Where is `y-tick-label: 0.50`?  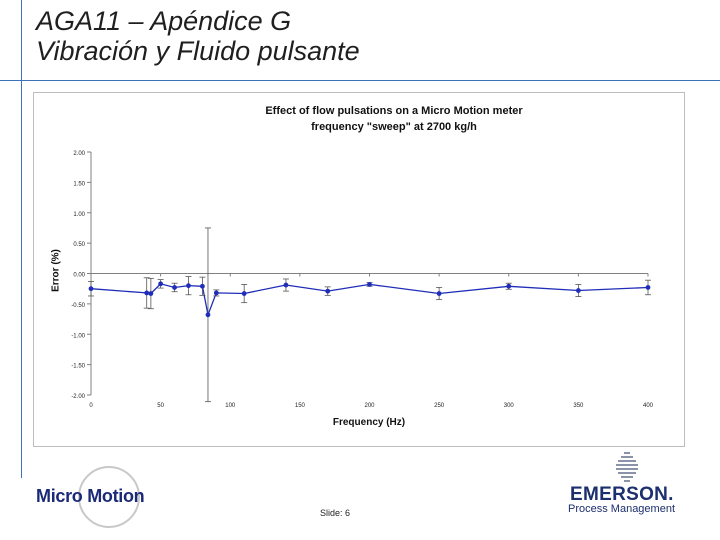
y-tick-label: 0.50 is located at coordinates (79, 245).